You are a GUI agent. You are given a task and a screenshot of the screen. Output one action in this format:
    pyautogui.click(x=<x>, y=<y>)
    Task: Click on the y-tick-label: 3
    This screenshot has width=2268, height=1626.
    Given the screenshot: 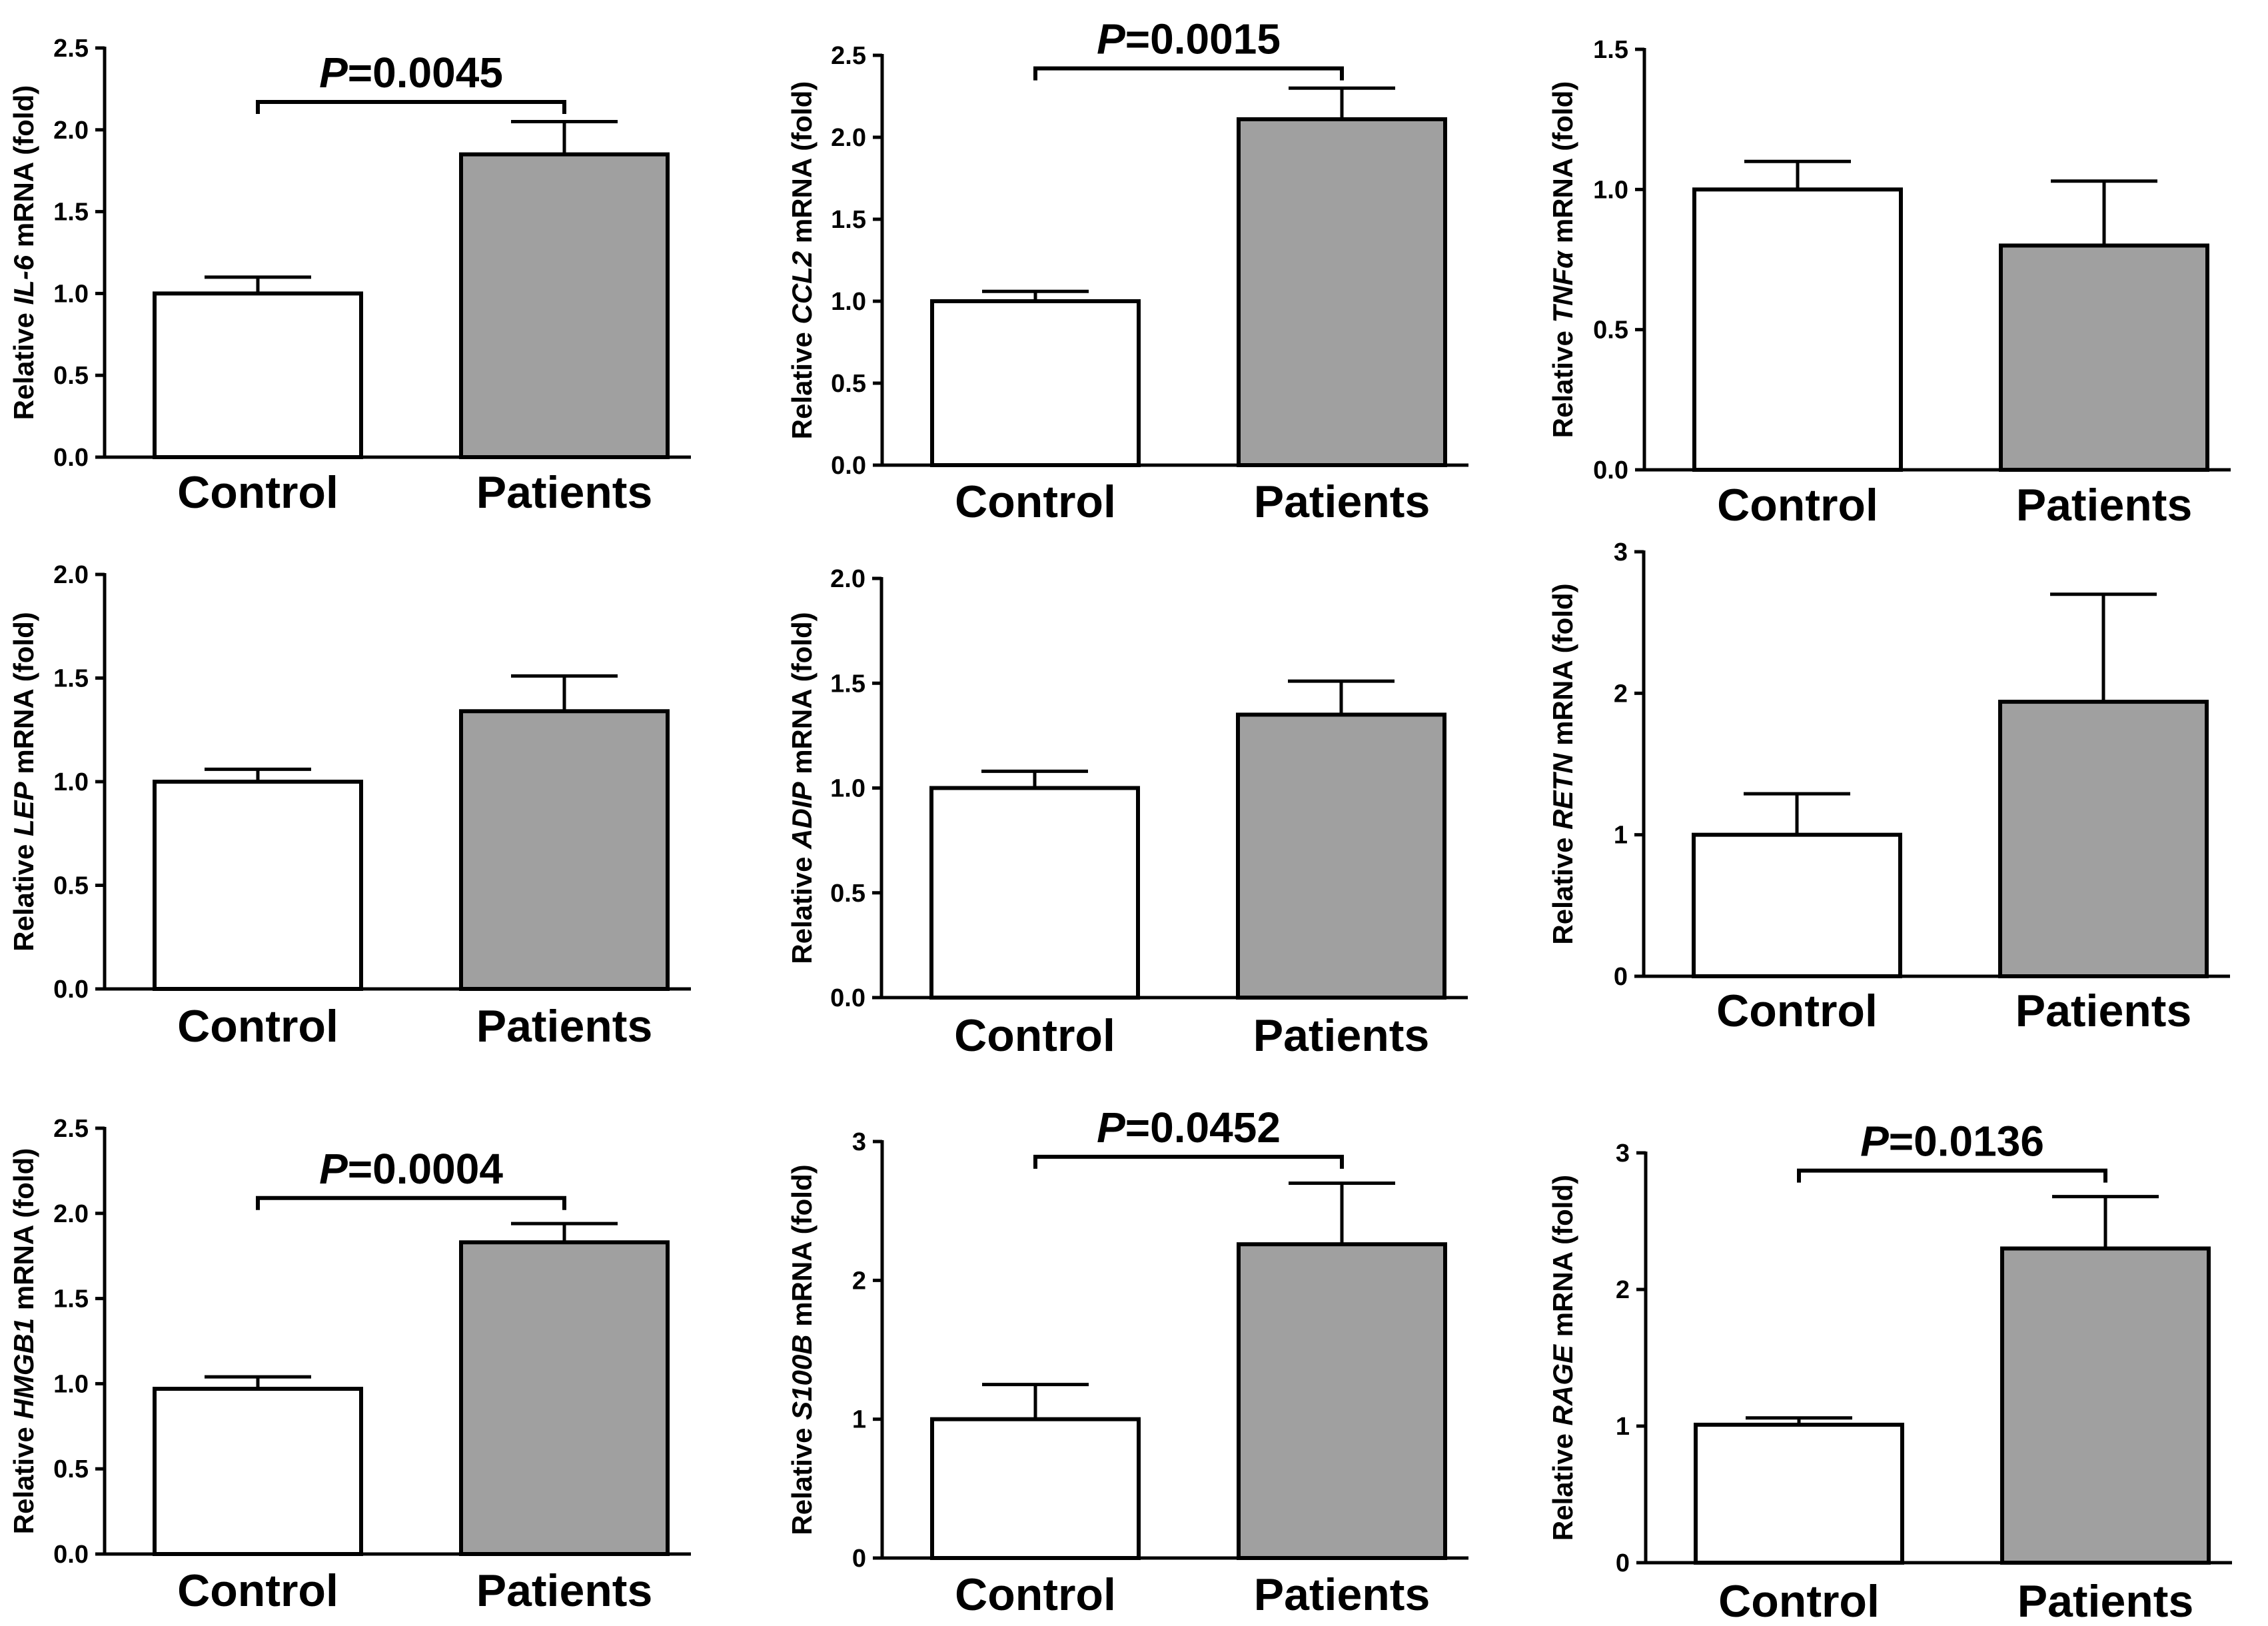 What is the action you would take?
    pyautogui.click(x=1623, y=1154)
    